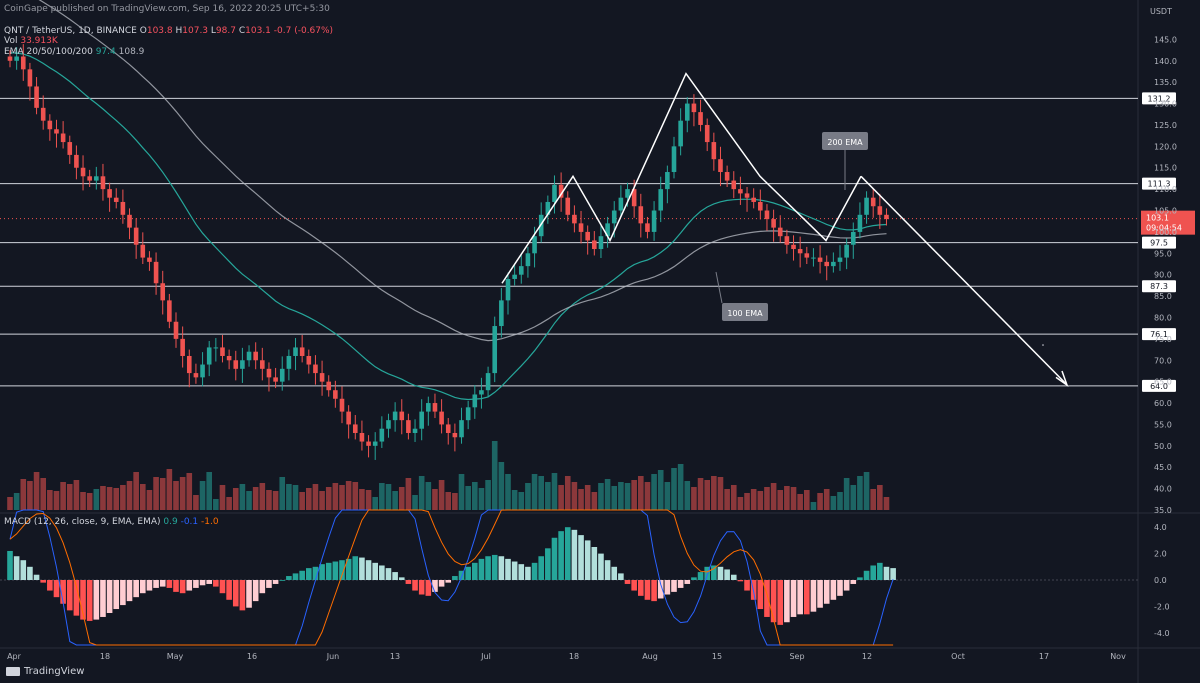 The width and height of the screenshot is (1200, 683). I want to click on last-price-value: 103.1, so click(1157, 218).